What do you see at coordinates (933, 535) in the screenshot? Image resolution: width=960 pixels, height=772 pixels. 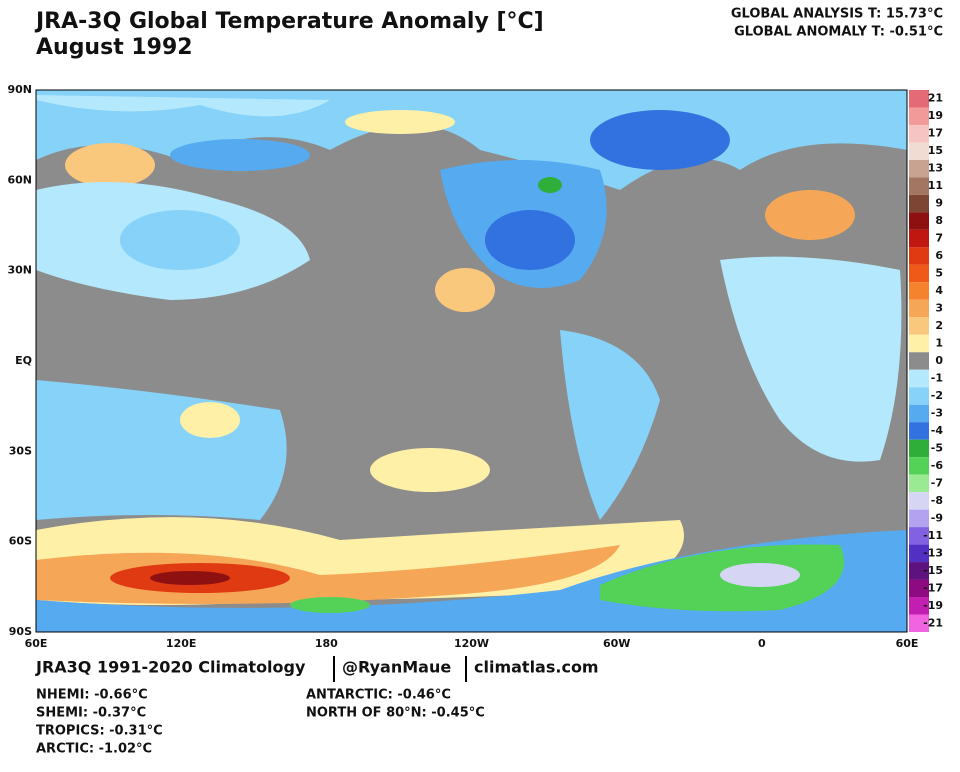 I see `colorbar-label: -11` at bounding box center [933, 535].